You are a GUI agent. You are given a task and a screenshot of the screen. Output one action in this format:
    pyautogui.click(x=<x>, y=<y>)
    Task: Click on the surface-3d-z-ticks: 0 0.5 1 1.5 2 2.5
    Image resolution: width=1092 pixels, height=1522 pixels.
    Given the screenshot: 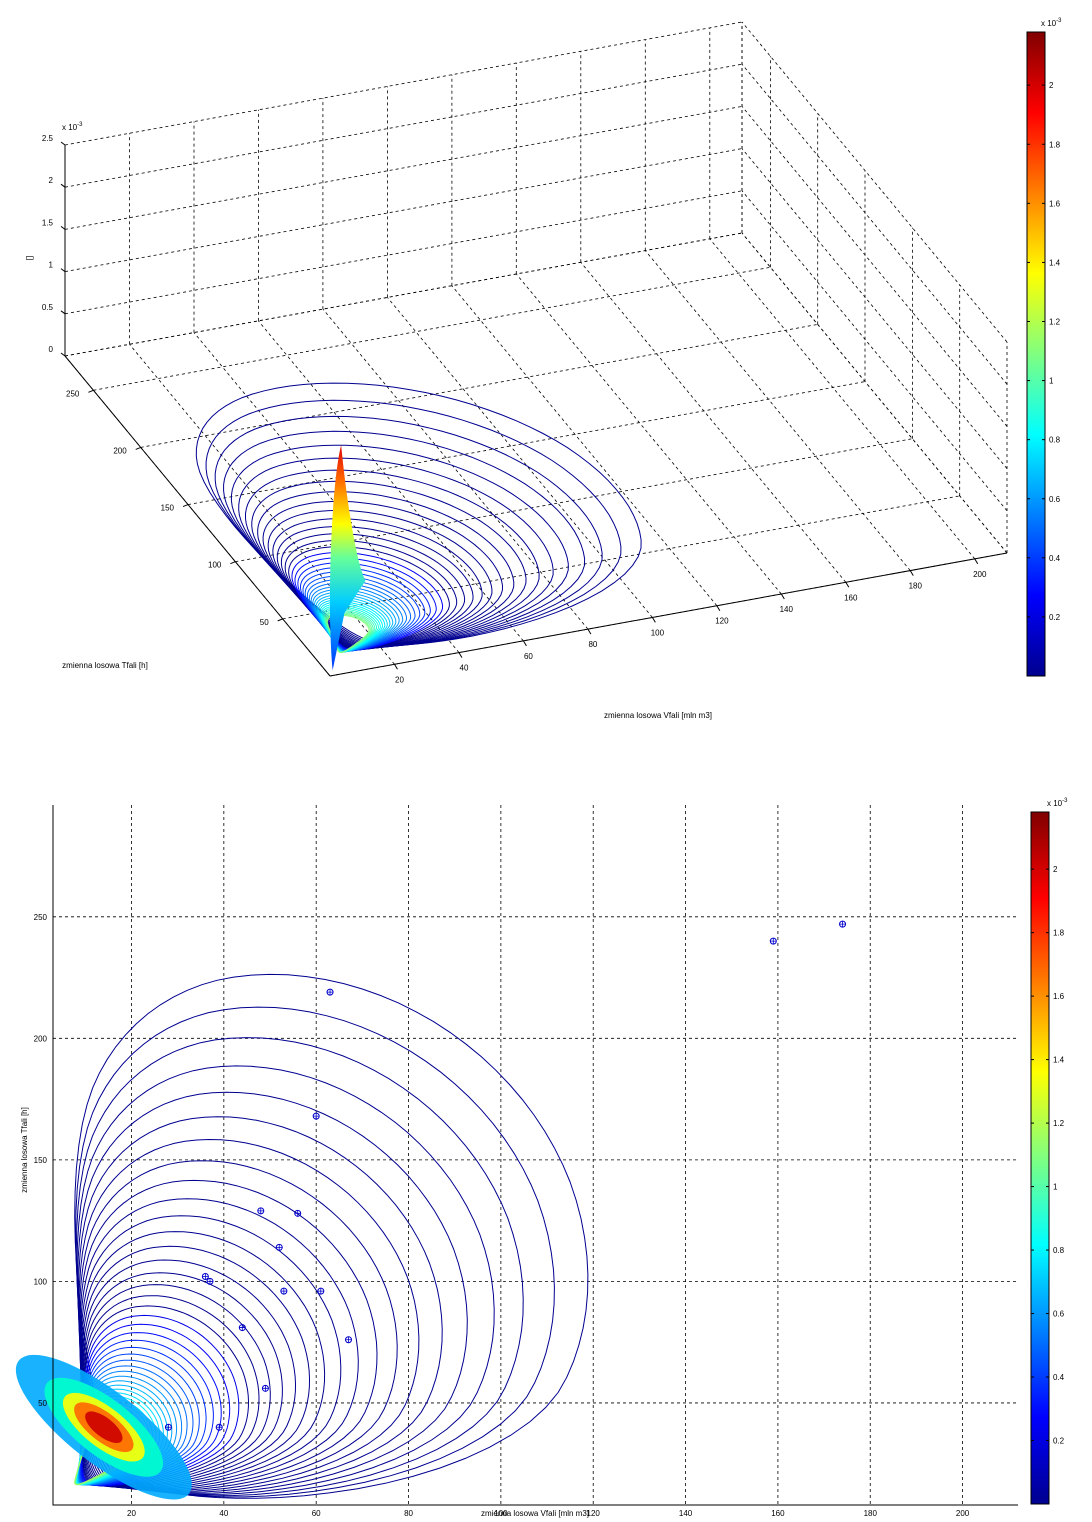 What is the action you would take?
    pyautogui.click(x=54, y=245)
    